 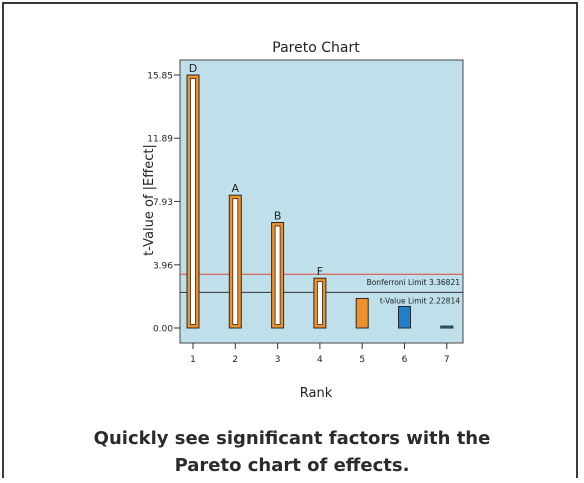 What do you see at coordinates (447, 360) in the screenshot?
I see `x-tick-label: 7` at bounding box center [447, 360].